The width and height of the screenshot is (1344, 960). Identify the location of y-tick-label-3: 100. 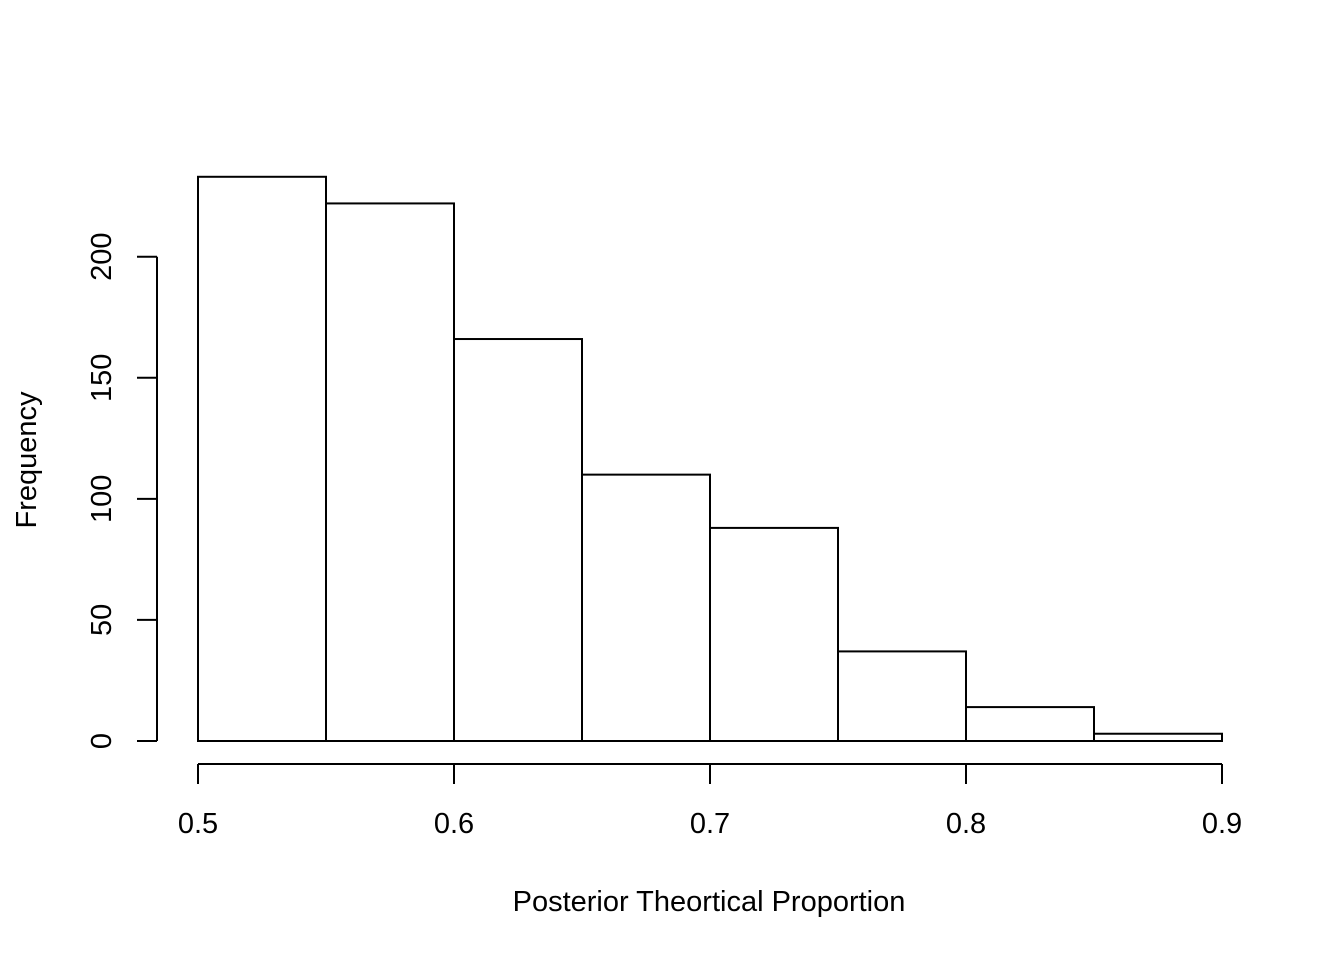
(102, 499).